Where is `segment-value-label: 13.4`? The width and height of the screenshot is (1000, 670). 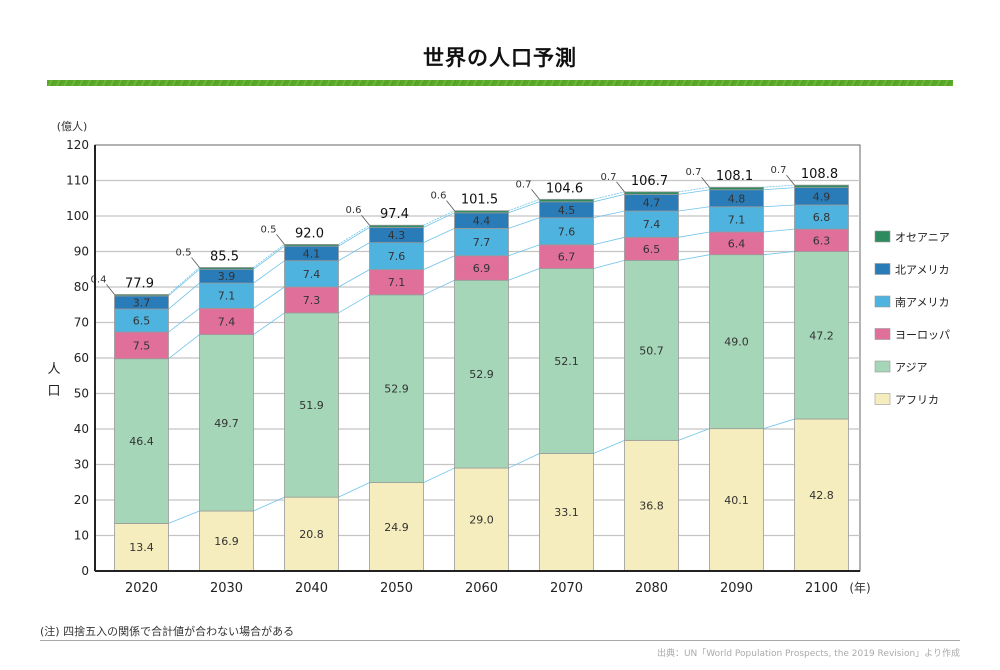
segment-value-label: 13.4 is located at coordinates (141, 547).